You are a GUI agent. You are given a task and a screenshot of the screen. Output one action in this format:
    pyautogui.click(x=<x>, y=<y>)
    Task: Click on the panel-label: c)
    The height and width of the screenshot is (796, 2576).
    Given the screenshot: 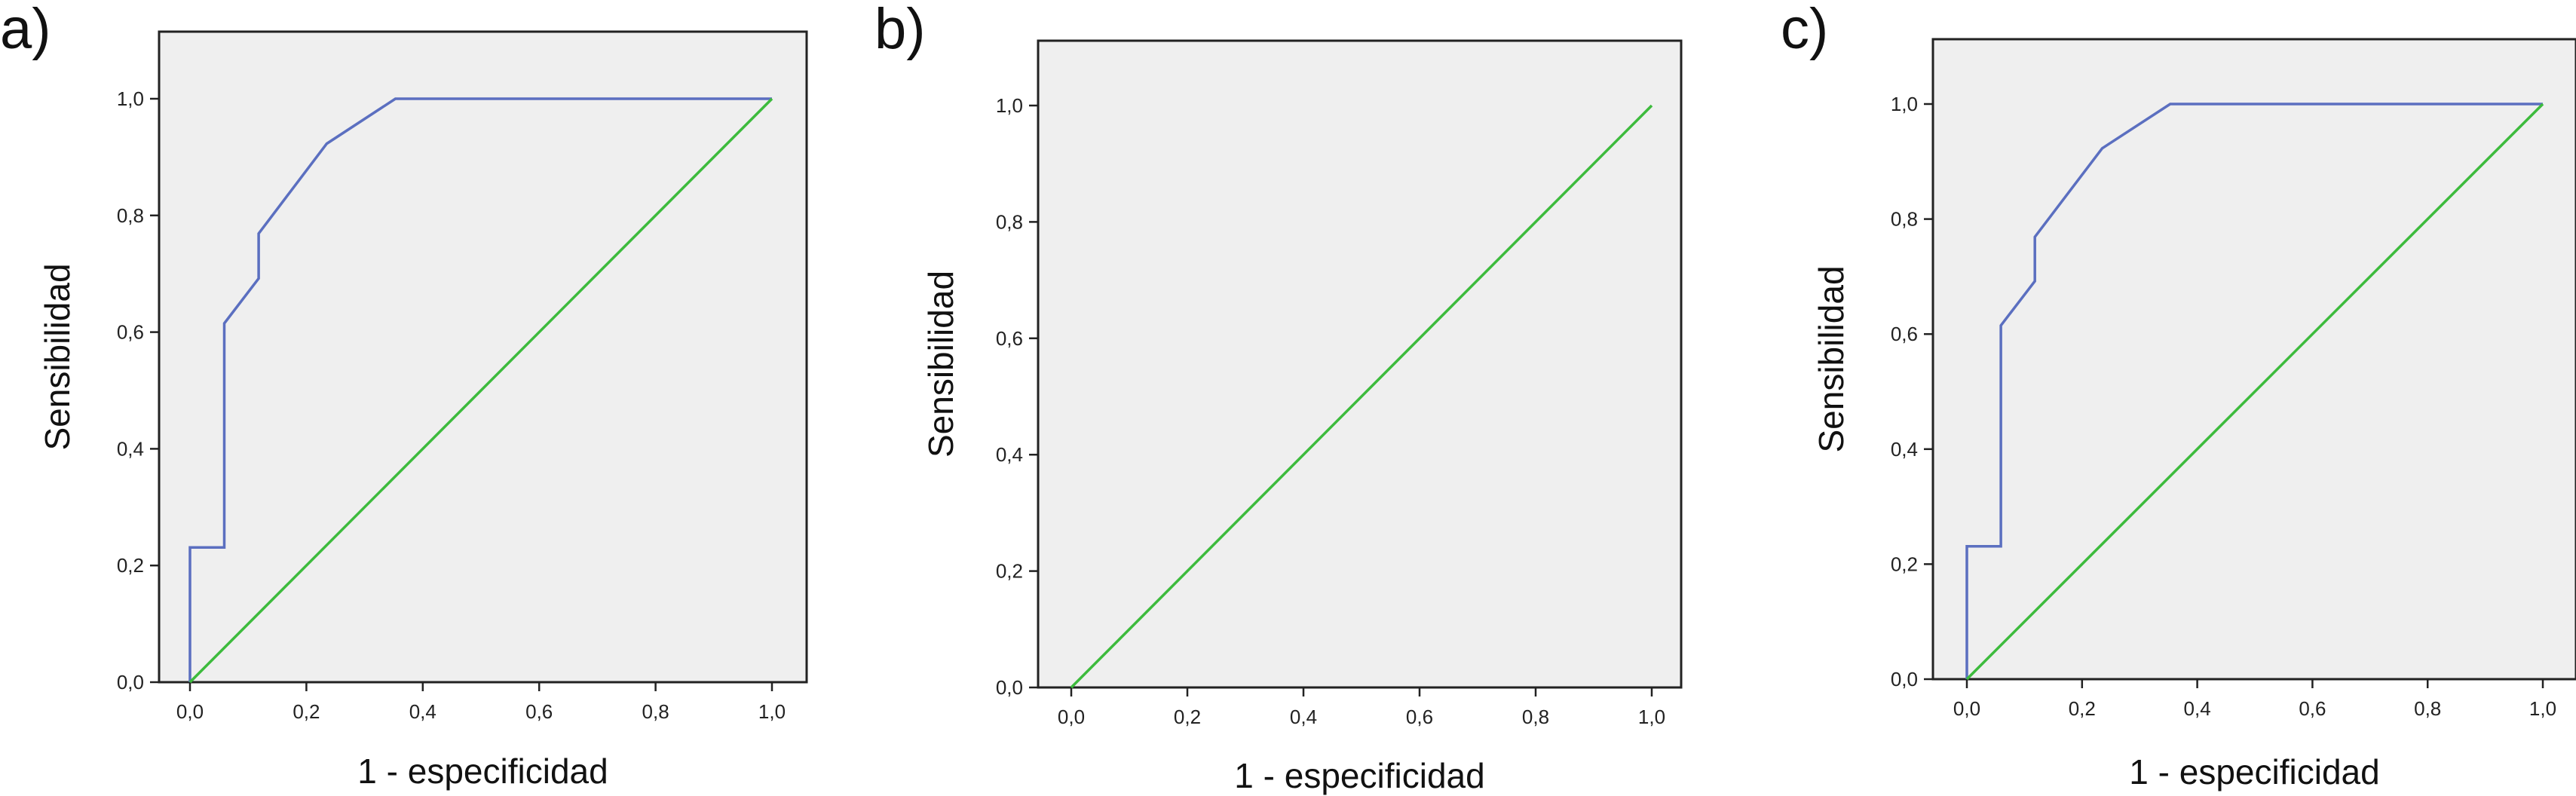 What is the action you would take?
    pyautogui.click(x=1804, y=30)
    